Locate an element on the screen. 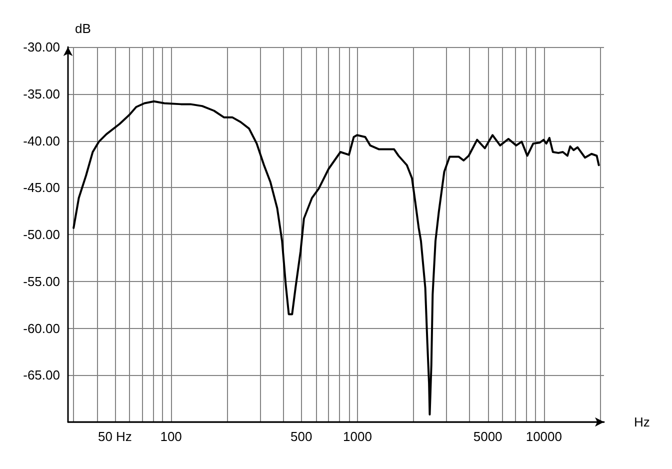 The width and height of the screenshot is (672, 469). x-axis-title: Hz is located at coordinates (642, 422).